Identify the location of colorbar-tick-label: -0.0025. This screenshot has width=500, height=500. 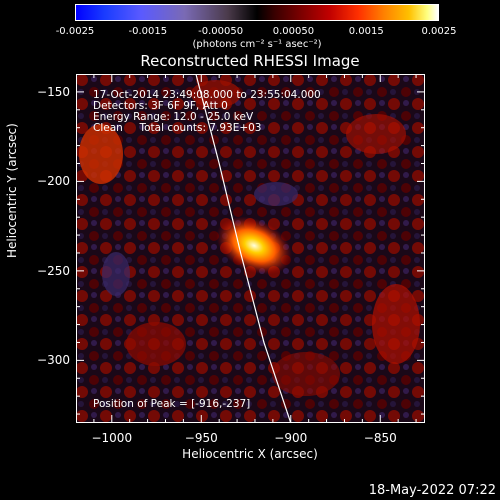
(75, 31).